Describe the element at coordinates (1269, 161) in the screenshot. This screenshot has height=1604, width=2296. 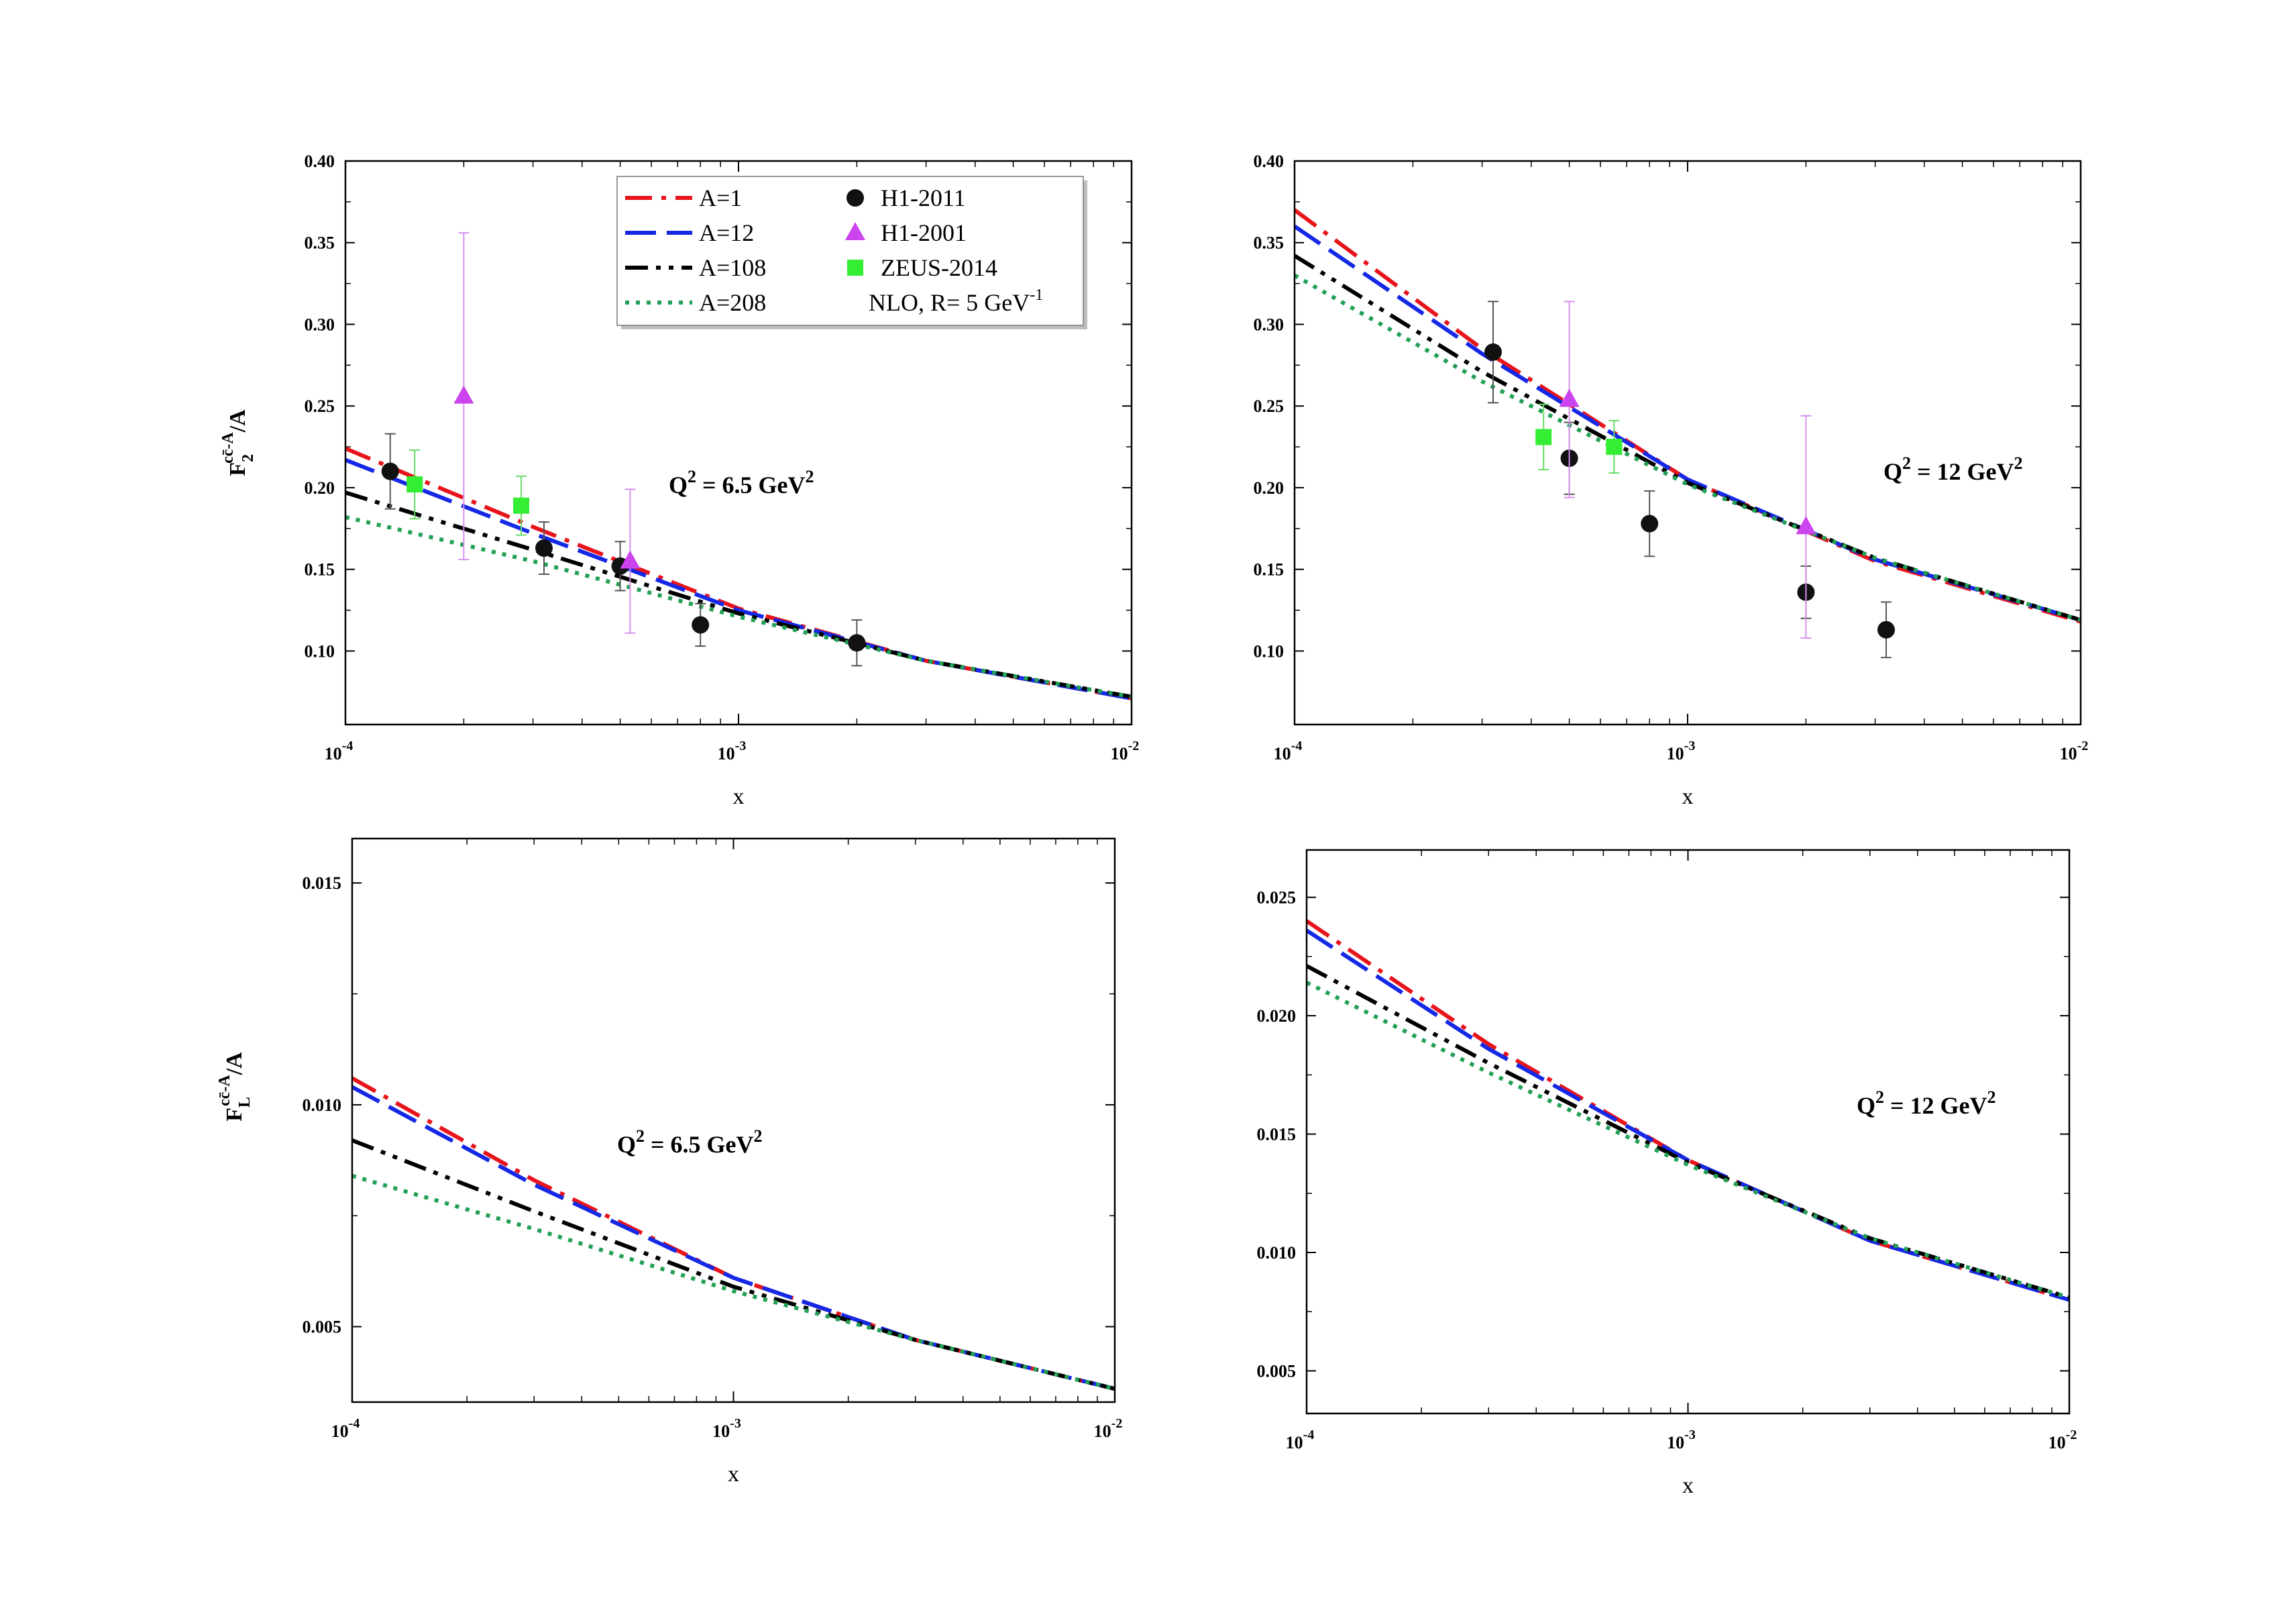
I see `y-tick-label: 0.40` at that location.